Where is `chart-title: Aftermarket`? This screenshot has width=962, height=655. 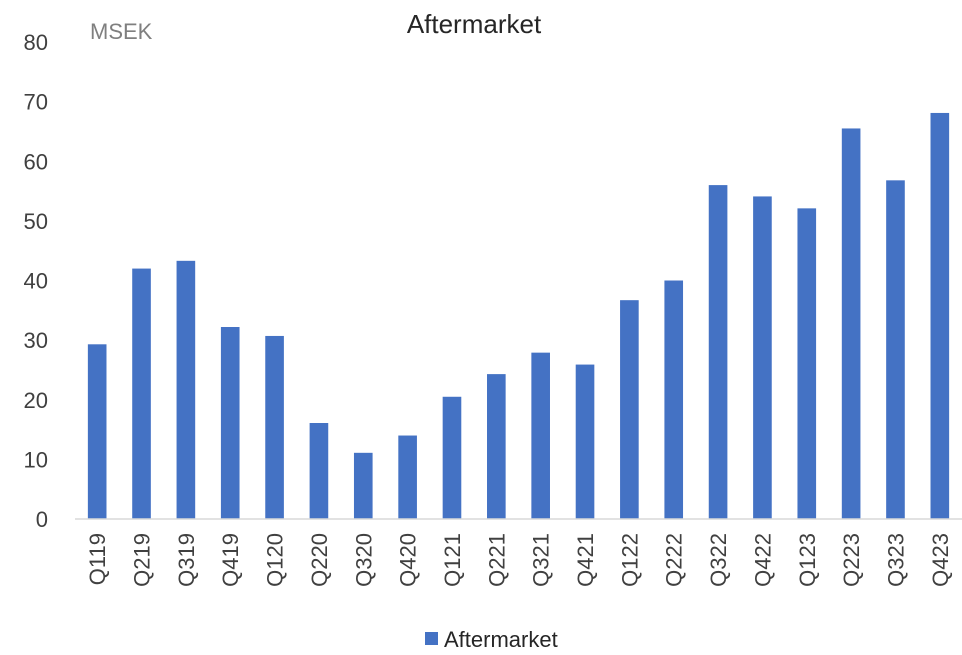
chart-title: Aftermarket is located at coordinates (474, 24).